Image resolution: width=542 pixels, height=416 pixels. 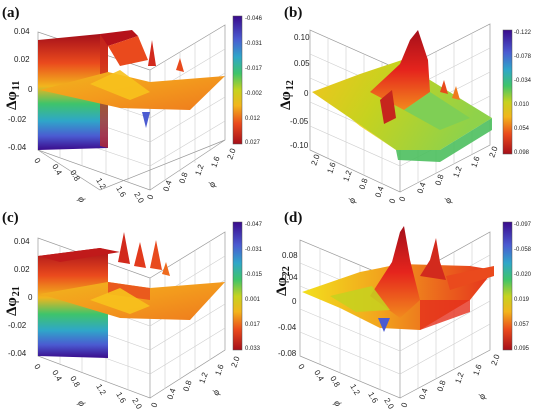 I want to click on z-tick: -0.05, so click(x=299, y=121).